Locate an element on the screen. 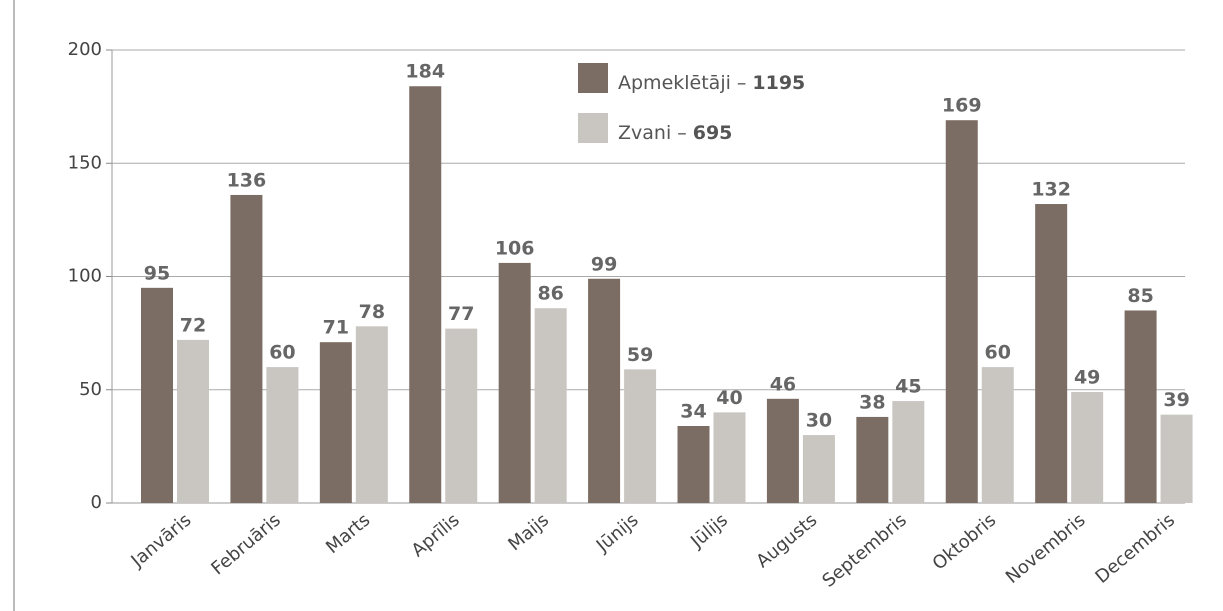 This screenshot has width=1223, height=611. data-label: 46 is located at coordinates (783, 384).